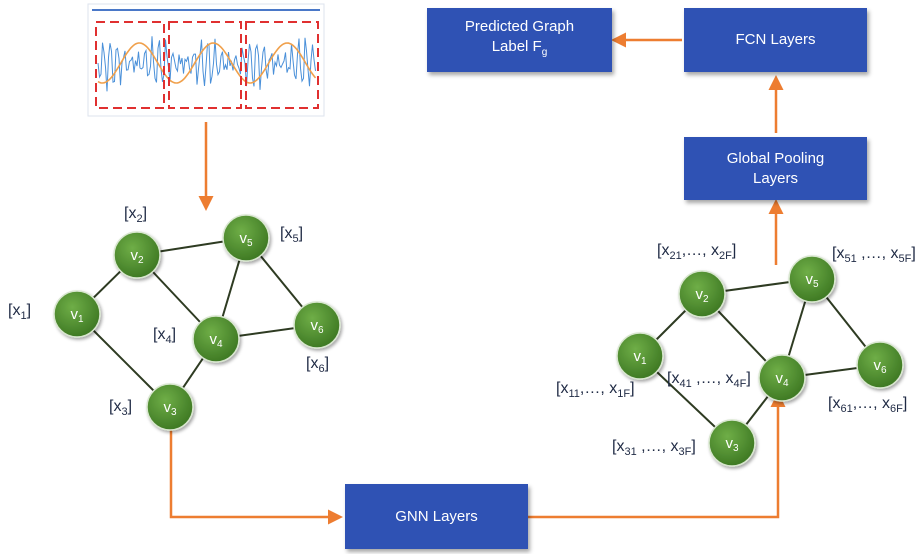  What do you see at coordinates (165, 336) in the screenshot?
I see `left-feature-x4: [x4]` at bounding box center [165, 336].